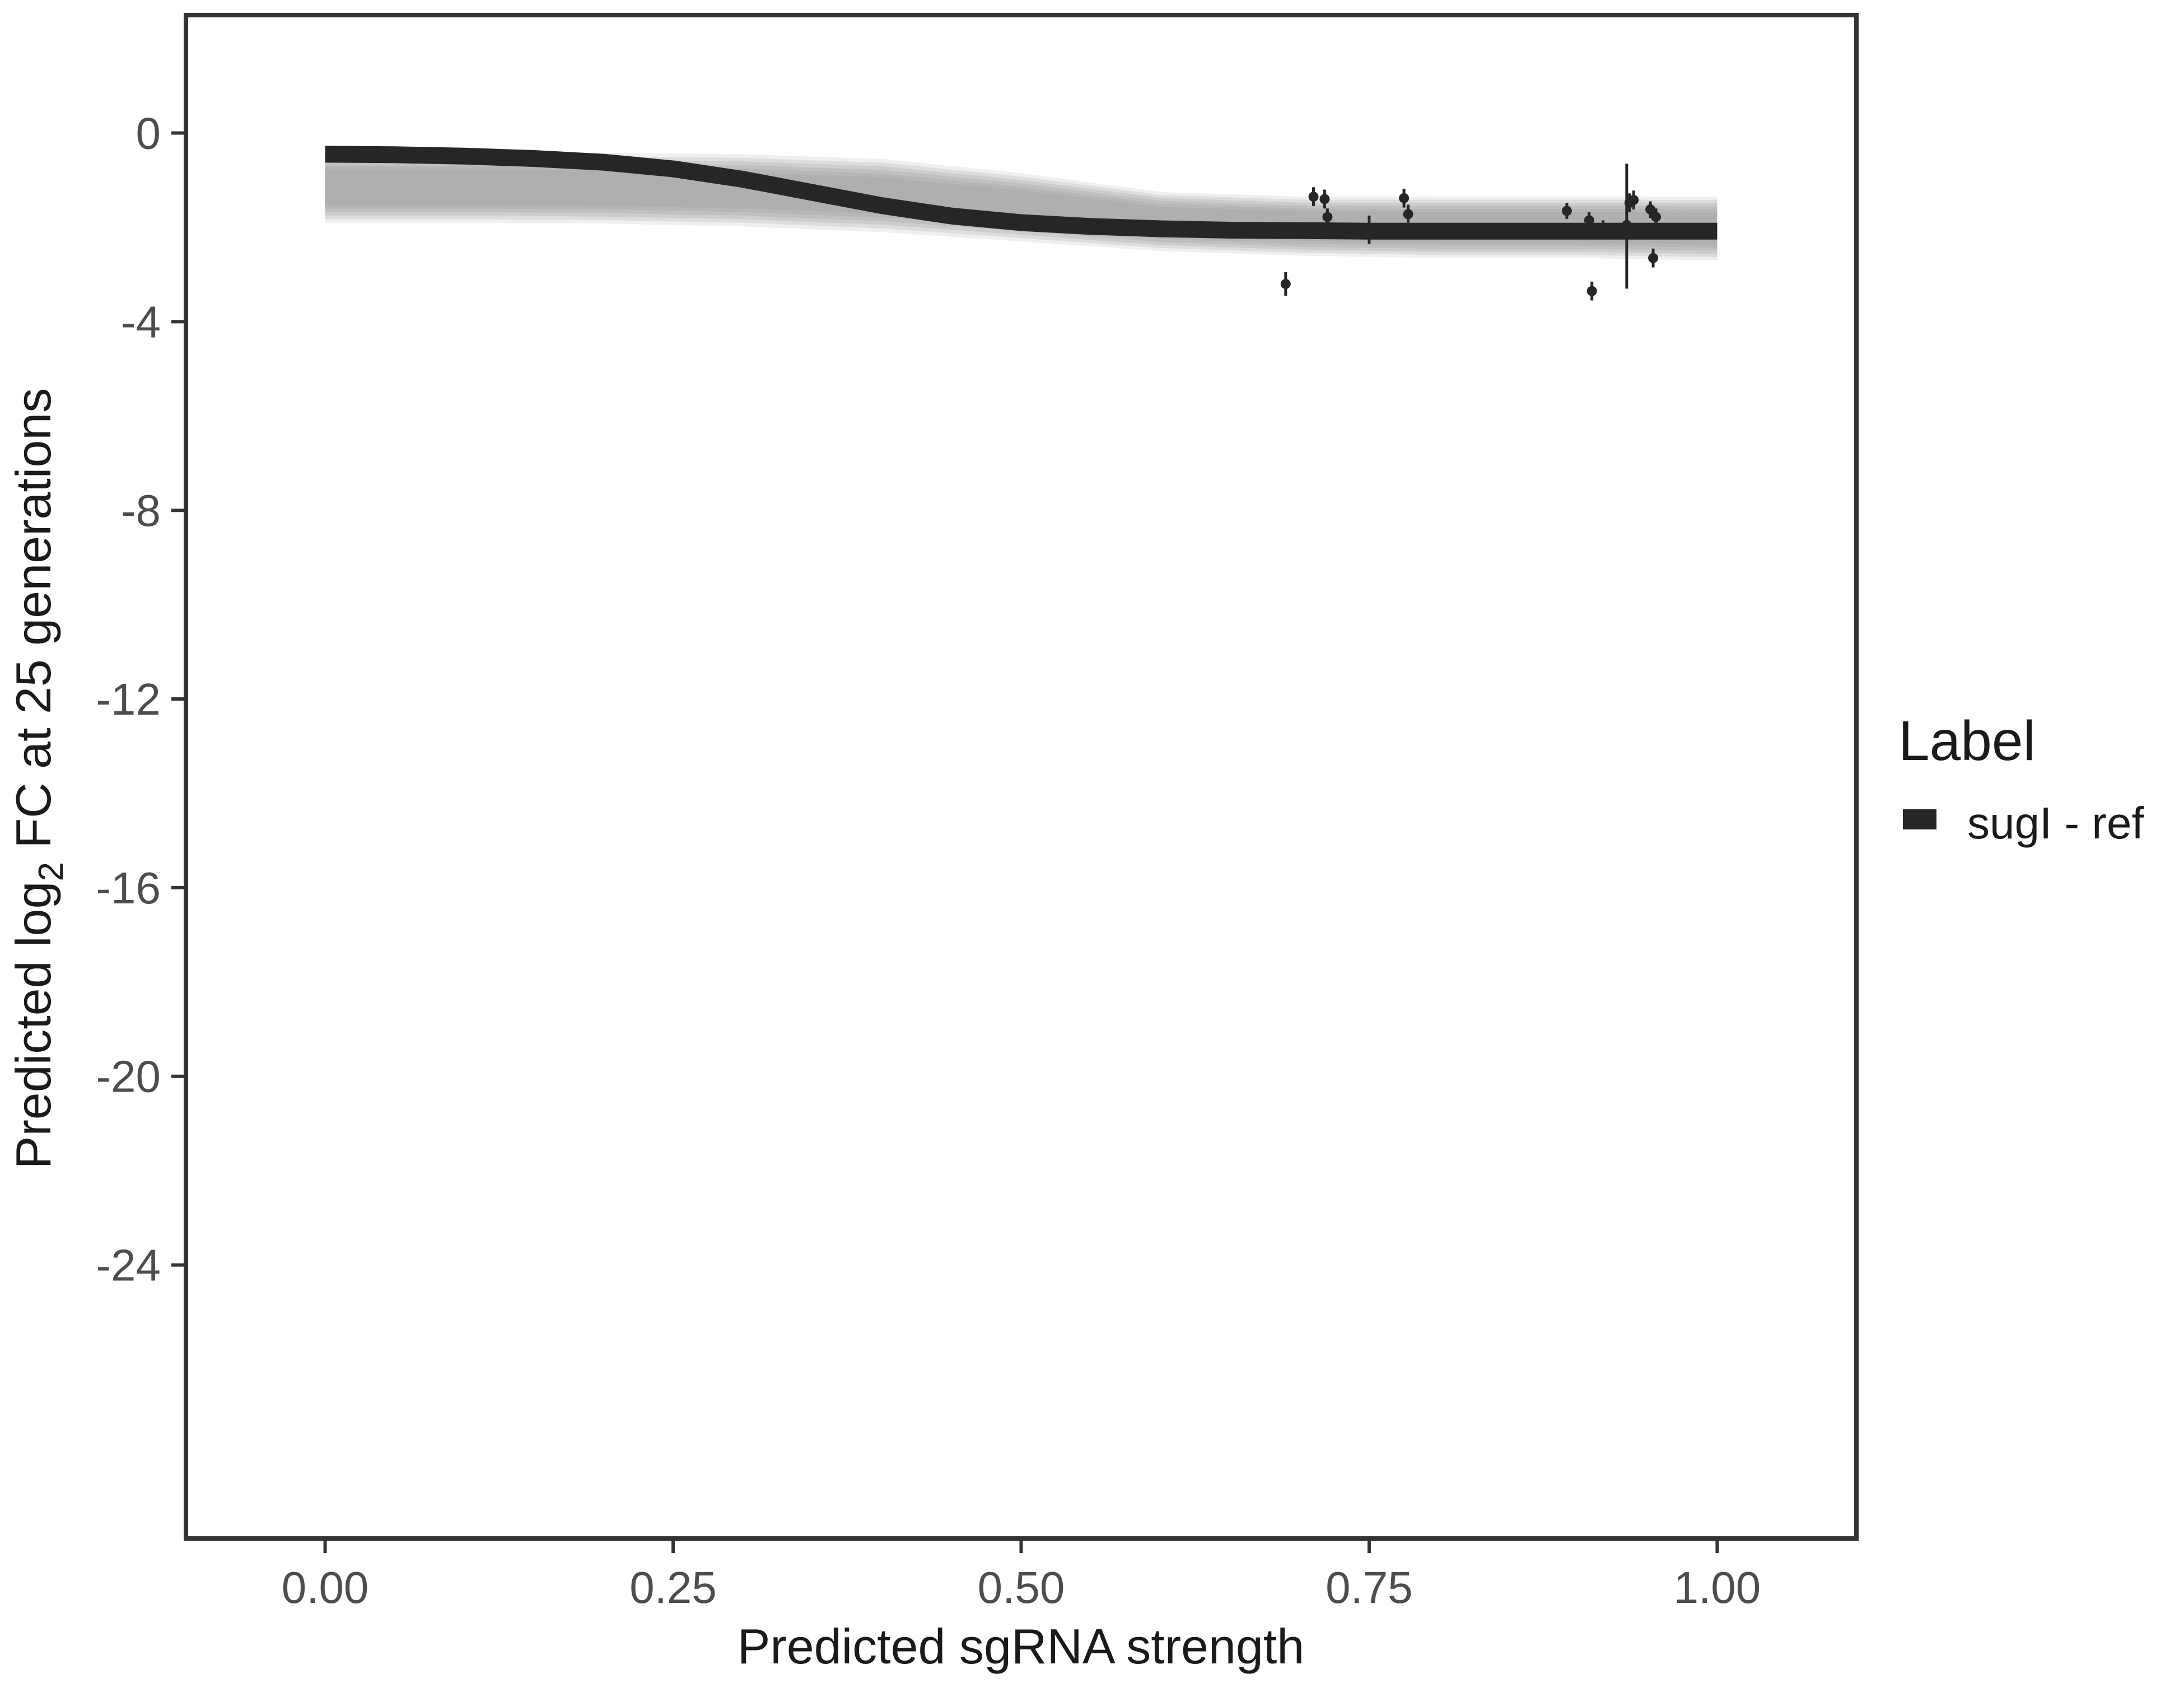 This screenshot has height=1683, width=2184. I want to click on y-axis-title: Predicted log2 FC at 25 generations, so click(39, 778).